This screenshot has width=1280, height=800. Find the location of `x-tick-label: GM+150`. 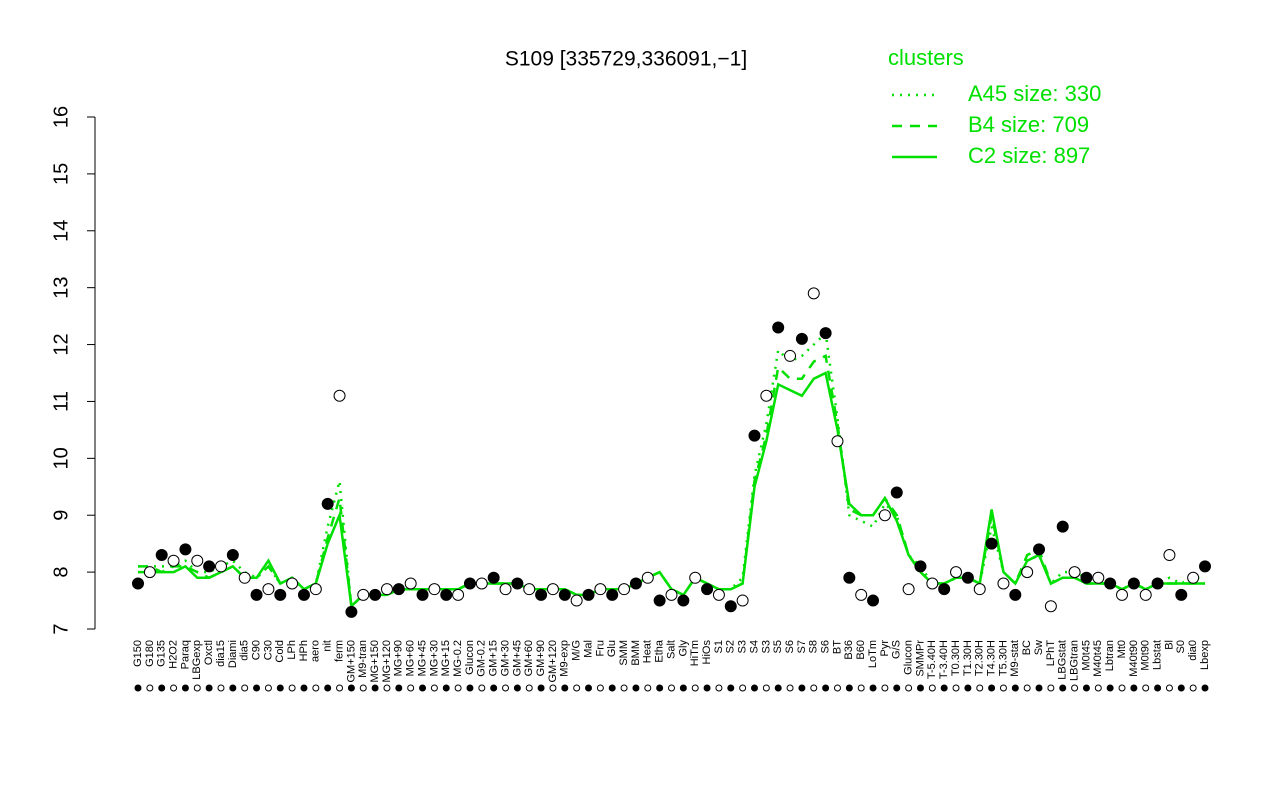

x-tick-label: GM+150 is located at coordinates (351, 661).